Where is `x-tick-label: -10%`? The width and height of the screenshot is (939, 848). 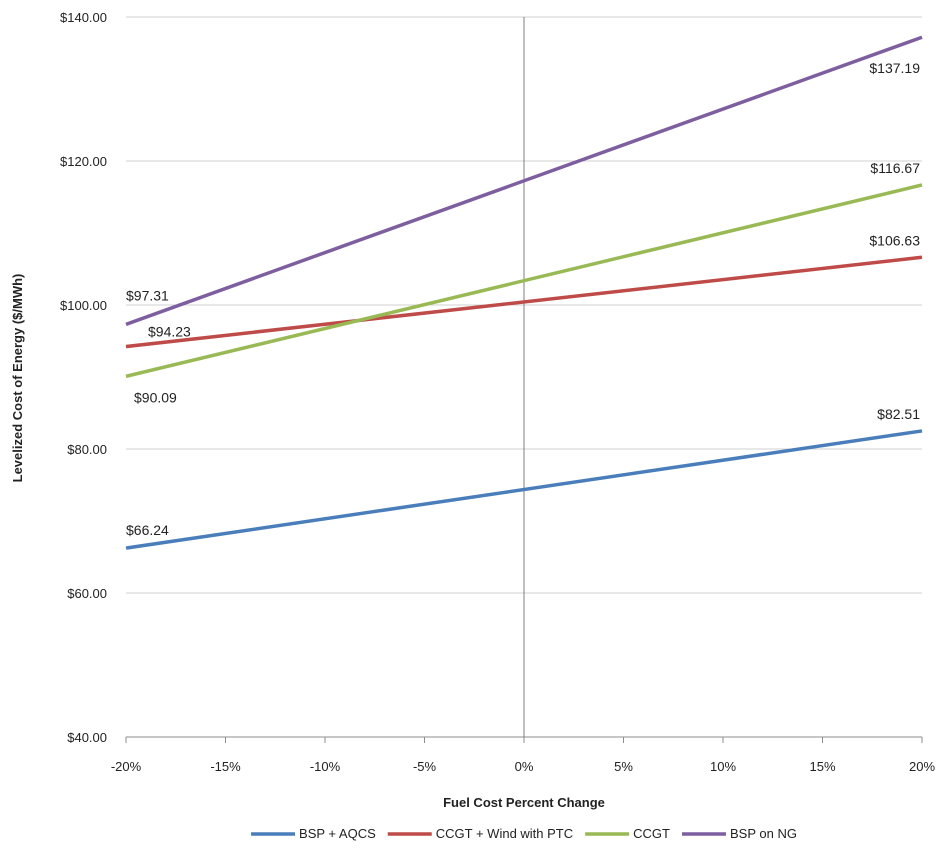 x-tick-label: -10% is located at coordinates (325, 766).